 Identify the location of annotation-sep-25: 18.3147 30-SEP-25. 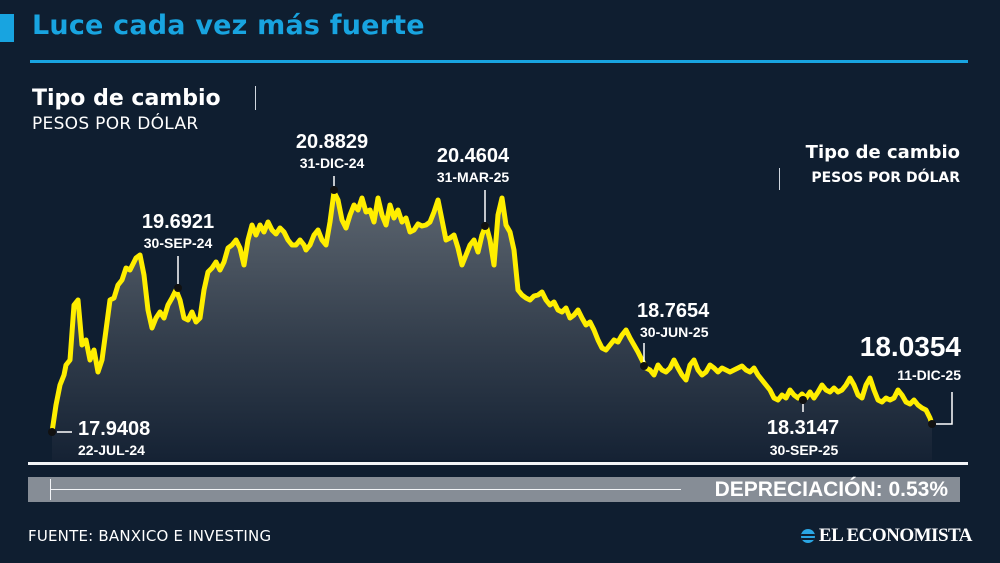
(803, 427).